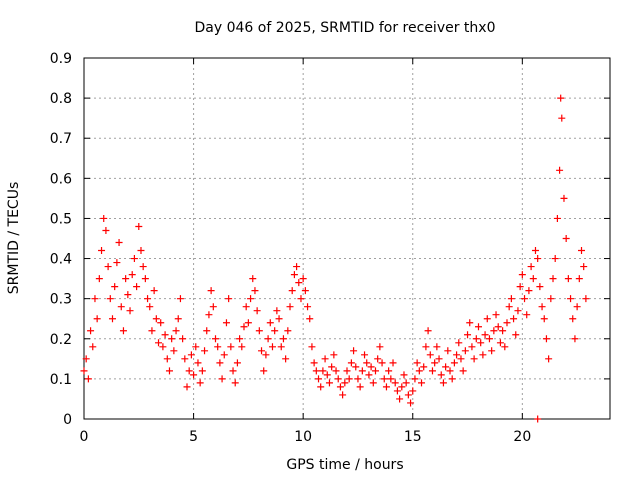 Image resolution: width=640 pixels, height=480 pixels. I want to click on y-tick-label: 0.3, so click(61, 300).